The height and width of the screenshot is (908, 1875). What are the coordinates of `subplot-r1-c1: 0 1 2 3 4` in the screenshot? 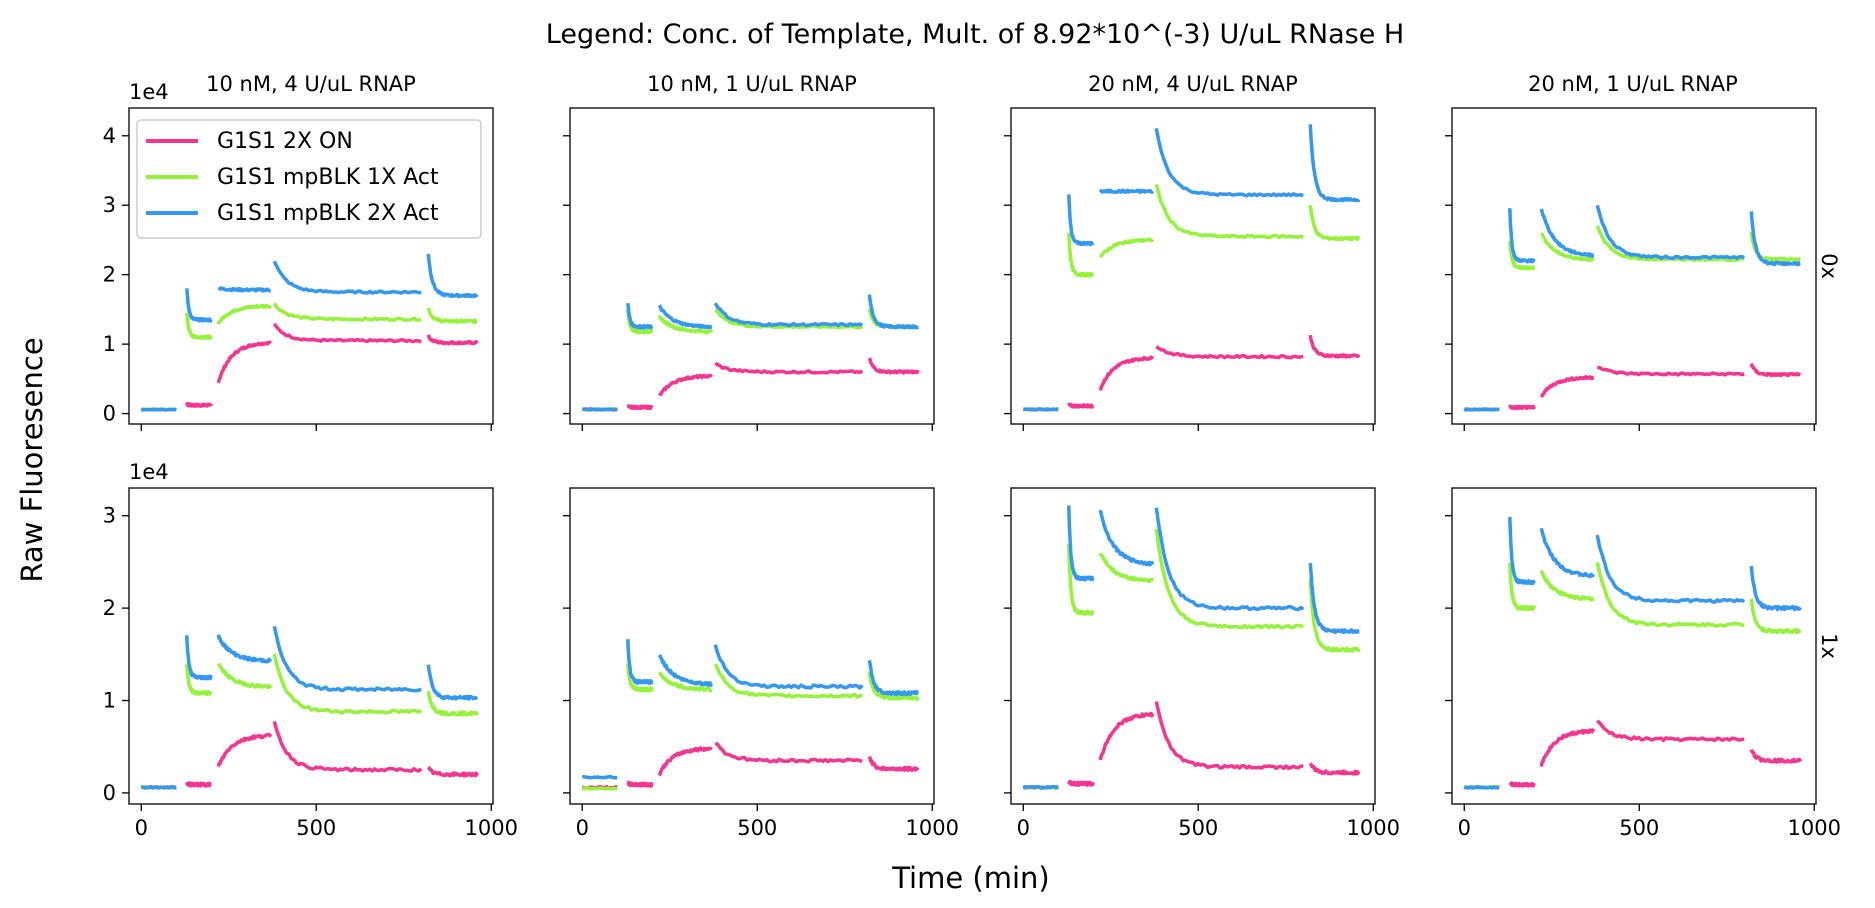 It's located at (298, 269).